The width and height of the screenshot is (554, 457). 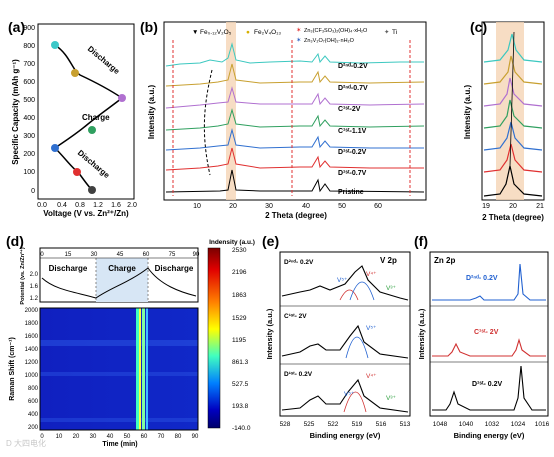 What do you see at coordinates (371, 376) in the screenshot?
I see `e-label-v4: V⁴⁺` at bounding box center [371, 376].